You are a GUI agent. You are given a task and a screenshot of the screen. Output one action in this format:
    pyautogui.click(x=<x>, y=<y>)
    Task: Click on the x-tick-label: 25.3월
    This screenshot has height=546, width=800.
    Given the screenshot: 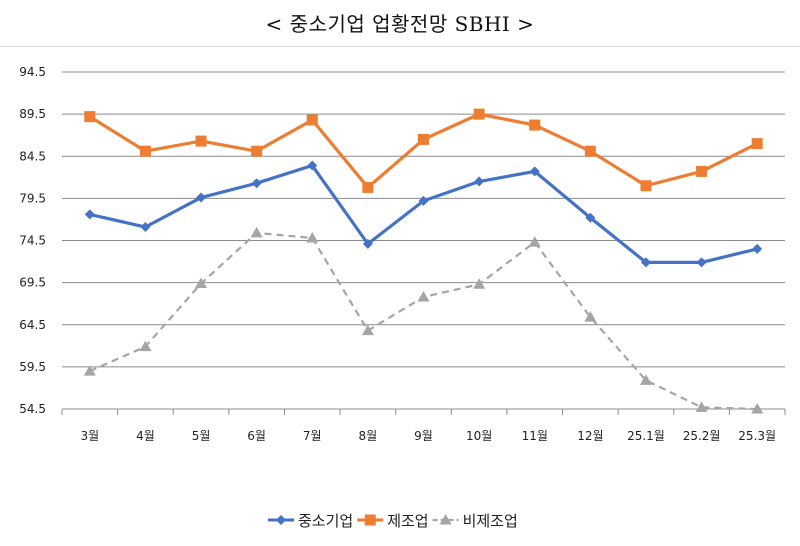 What is the action you would take?
    pyautogui.click(x=757, y=436)
    